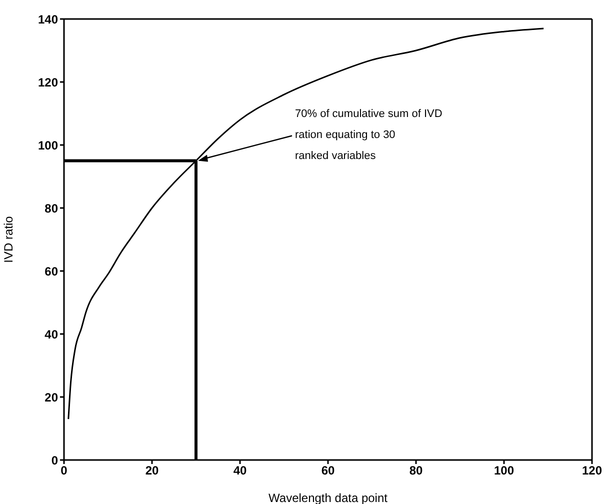 The height and width of the screenshot is (504, 607). Describe the element at coordinates (51, 397) in the screenshot. I see `y-tick-label: 20` at that location.